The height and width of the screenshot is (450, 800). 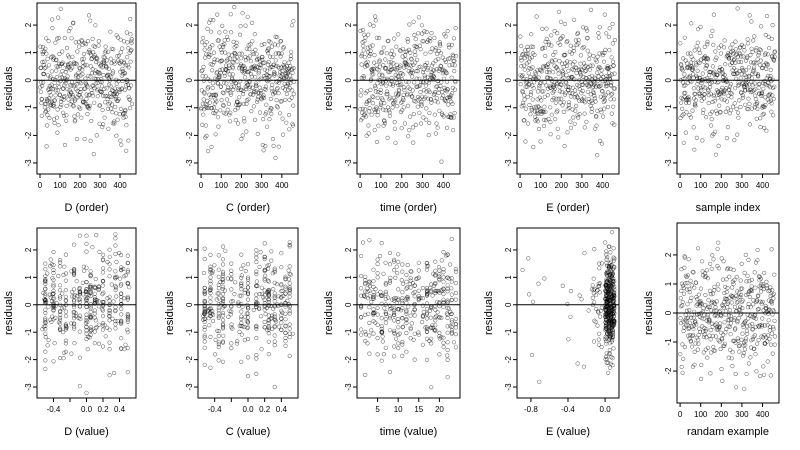 What do you see at coordinates (170, 88) in the screenshot?
I see `y-axis-label: residuals` at bounding box center [170, 88].